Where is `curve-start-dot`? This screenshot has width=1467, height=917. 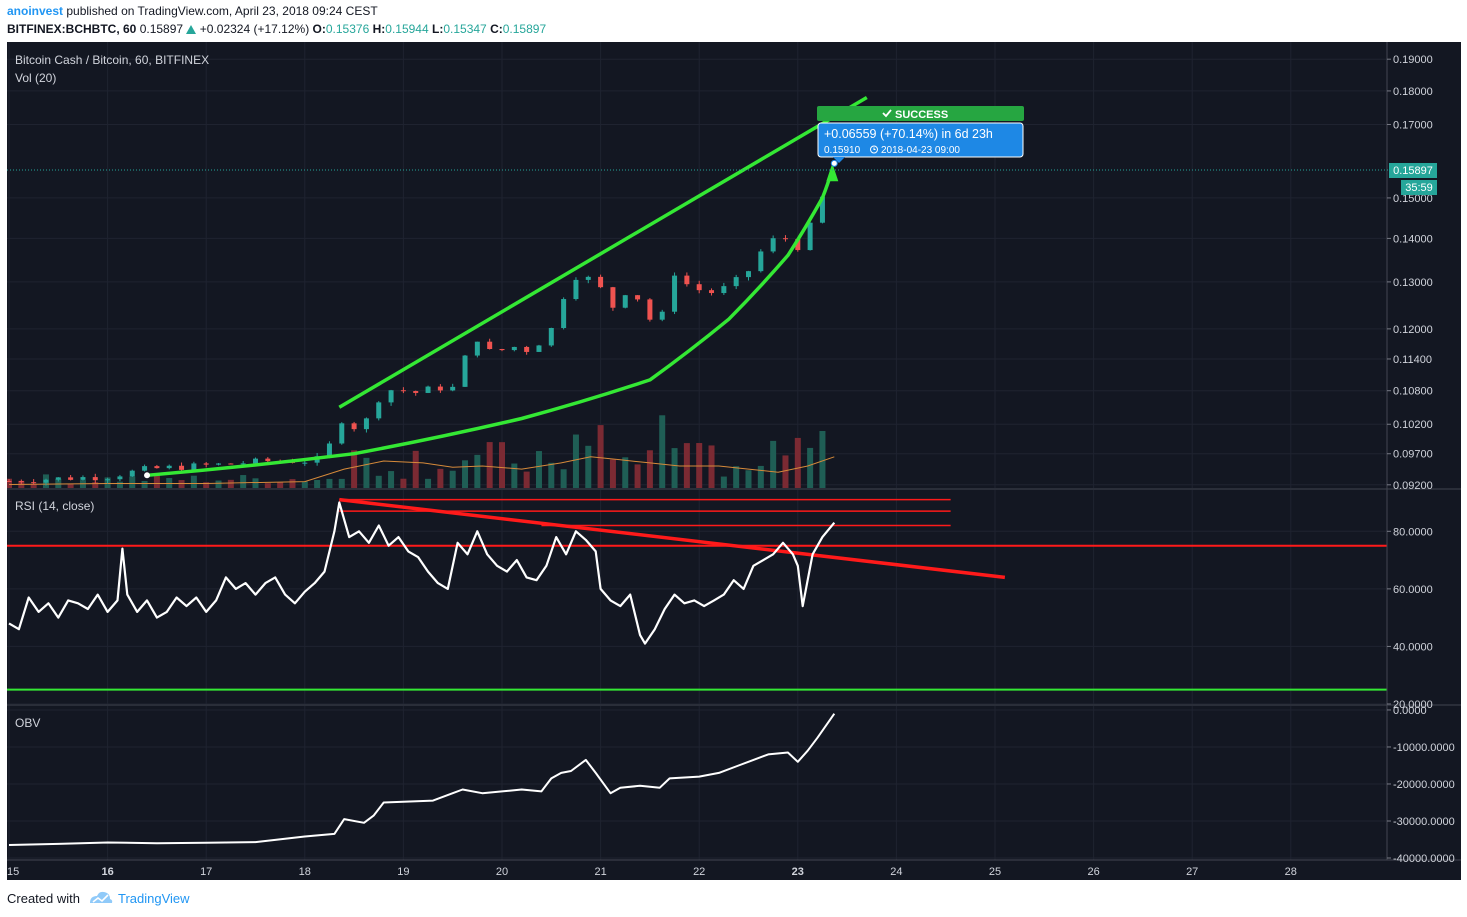 curve-start-dot is located at coordinates (147, 475).